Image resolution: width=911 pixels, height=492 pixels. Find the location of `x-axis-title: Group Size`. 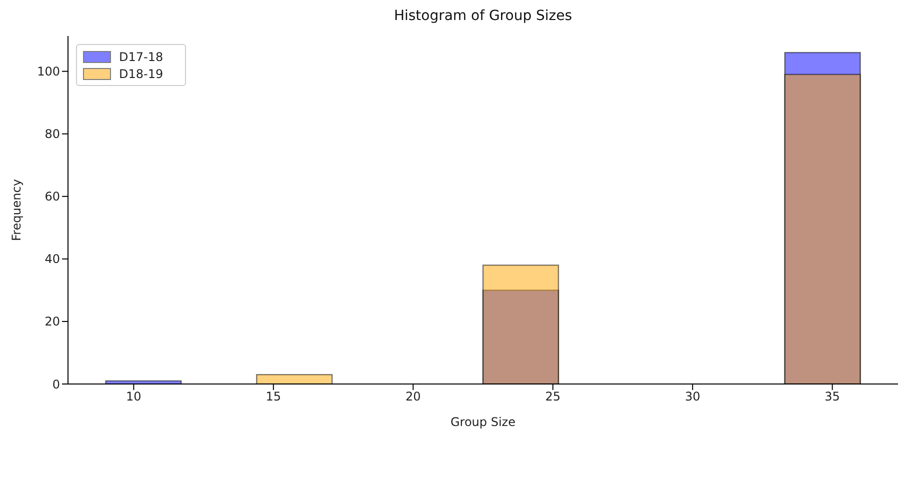

x-axis-title: Group Size is located at coordinates (483, 422).